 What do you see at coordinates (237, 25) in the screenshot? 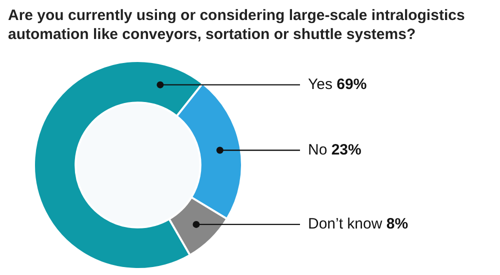
I see `chart-title: Are you currently using or considering large-scale intralogistics automation like conveyors, sortation or shuttle systems?` at bounding box center [237, 25].